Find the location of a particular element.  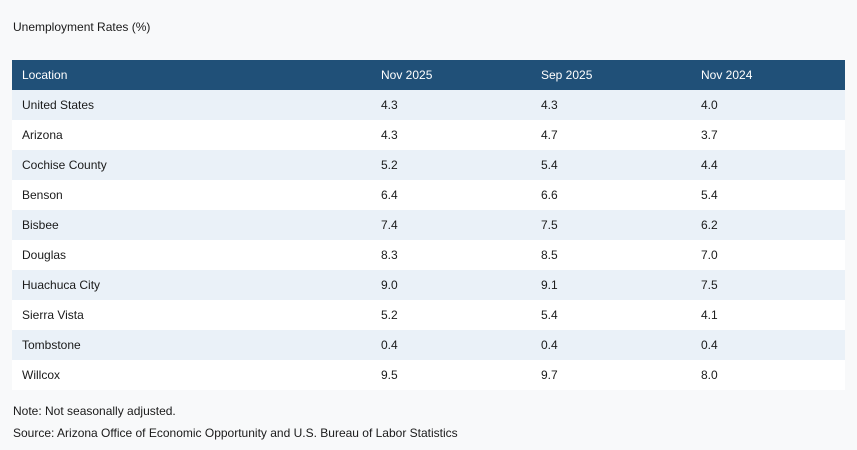

column-header-nov-2025: Nov 2025 is located at coordinates (407, 75).